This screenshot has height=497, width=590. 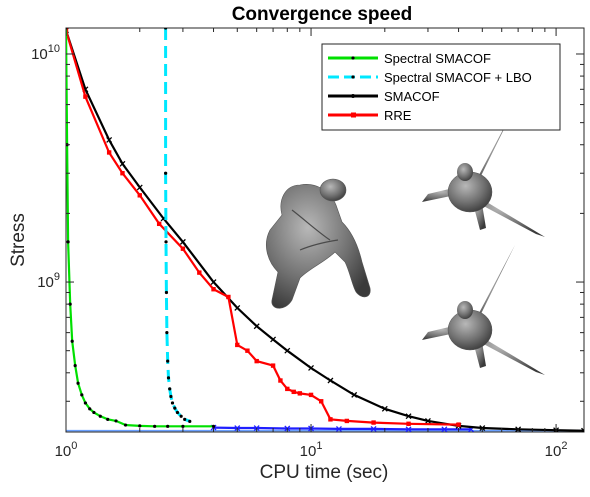 I want to click on x-axis-label: CPU time (sec), so click(x=324, y=472).